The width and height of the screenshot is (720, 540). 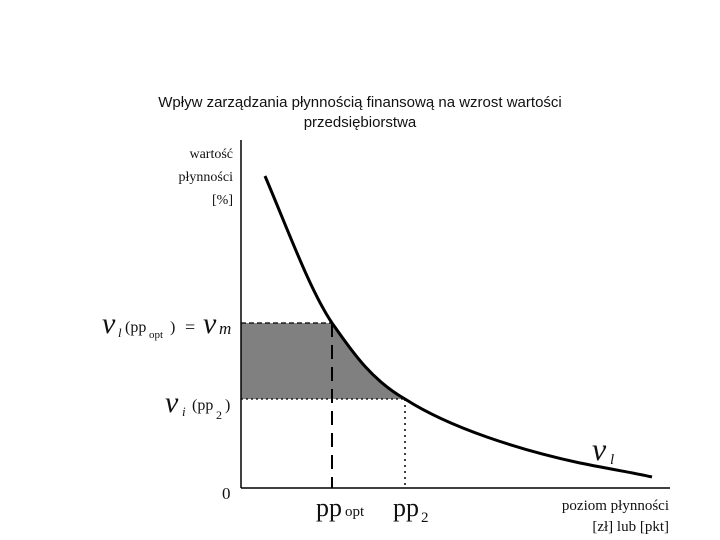 I want to click on vm-label-vm: v, so click(x=210, y=323).